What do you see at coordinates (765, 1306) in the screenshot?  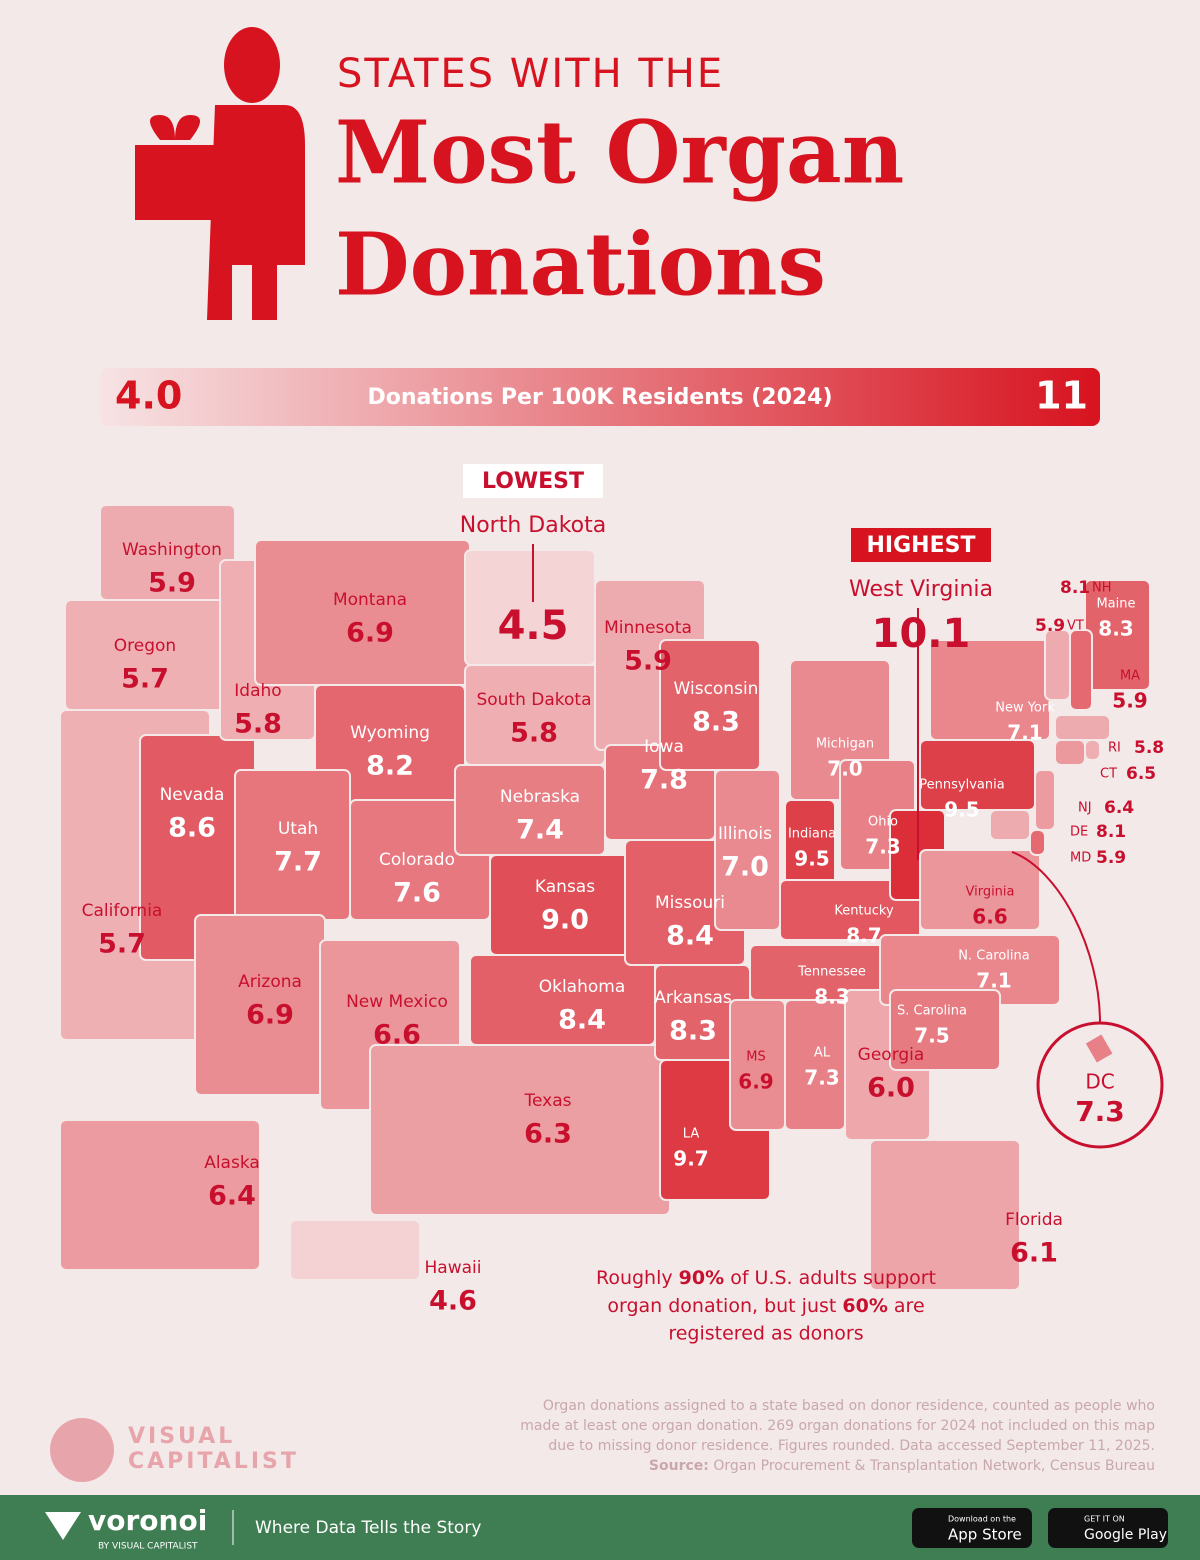 I see `insight: organ donation, but just 60% are` at bounding box center [765, 1306].